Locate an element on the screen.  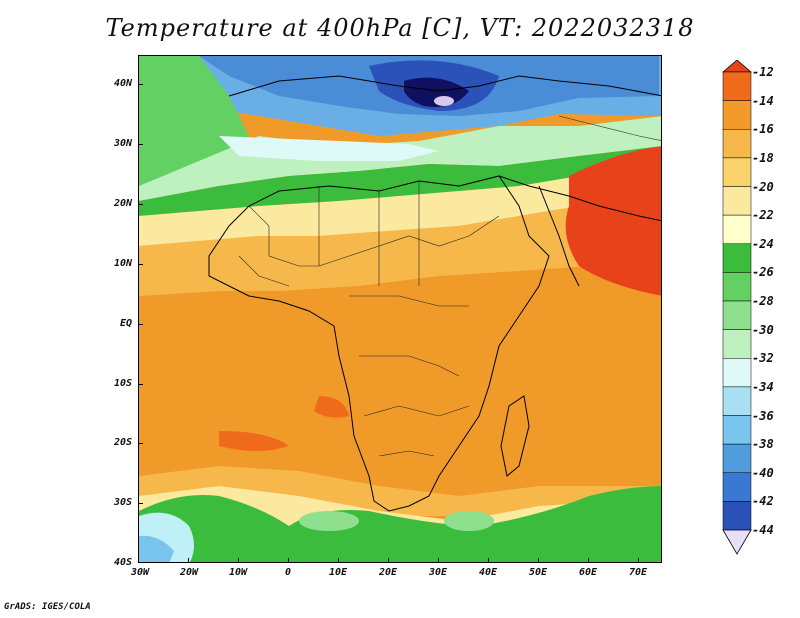
lat-label-20s: 20S is located at coordinates (122, 442).